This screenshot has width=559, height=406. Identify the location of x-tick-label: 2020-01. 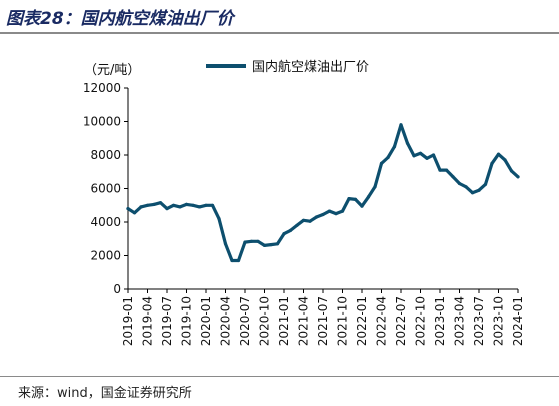
(206, 321).